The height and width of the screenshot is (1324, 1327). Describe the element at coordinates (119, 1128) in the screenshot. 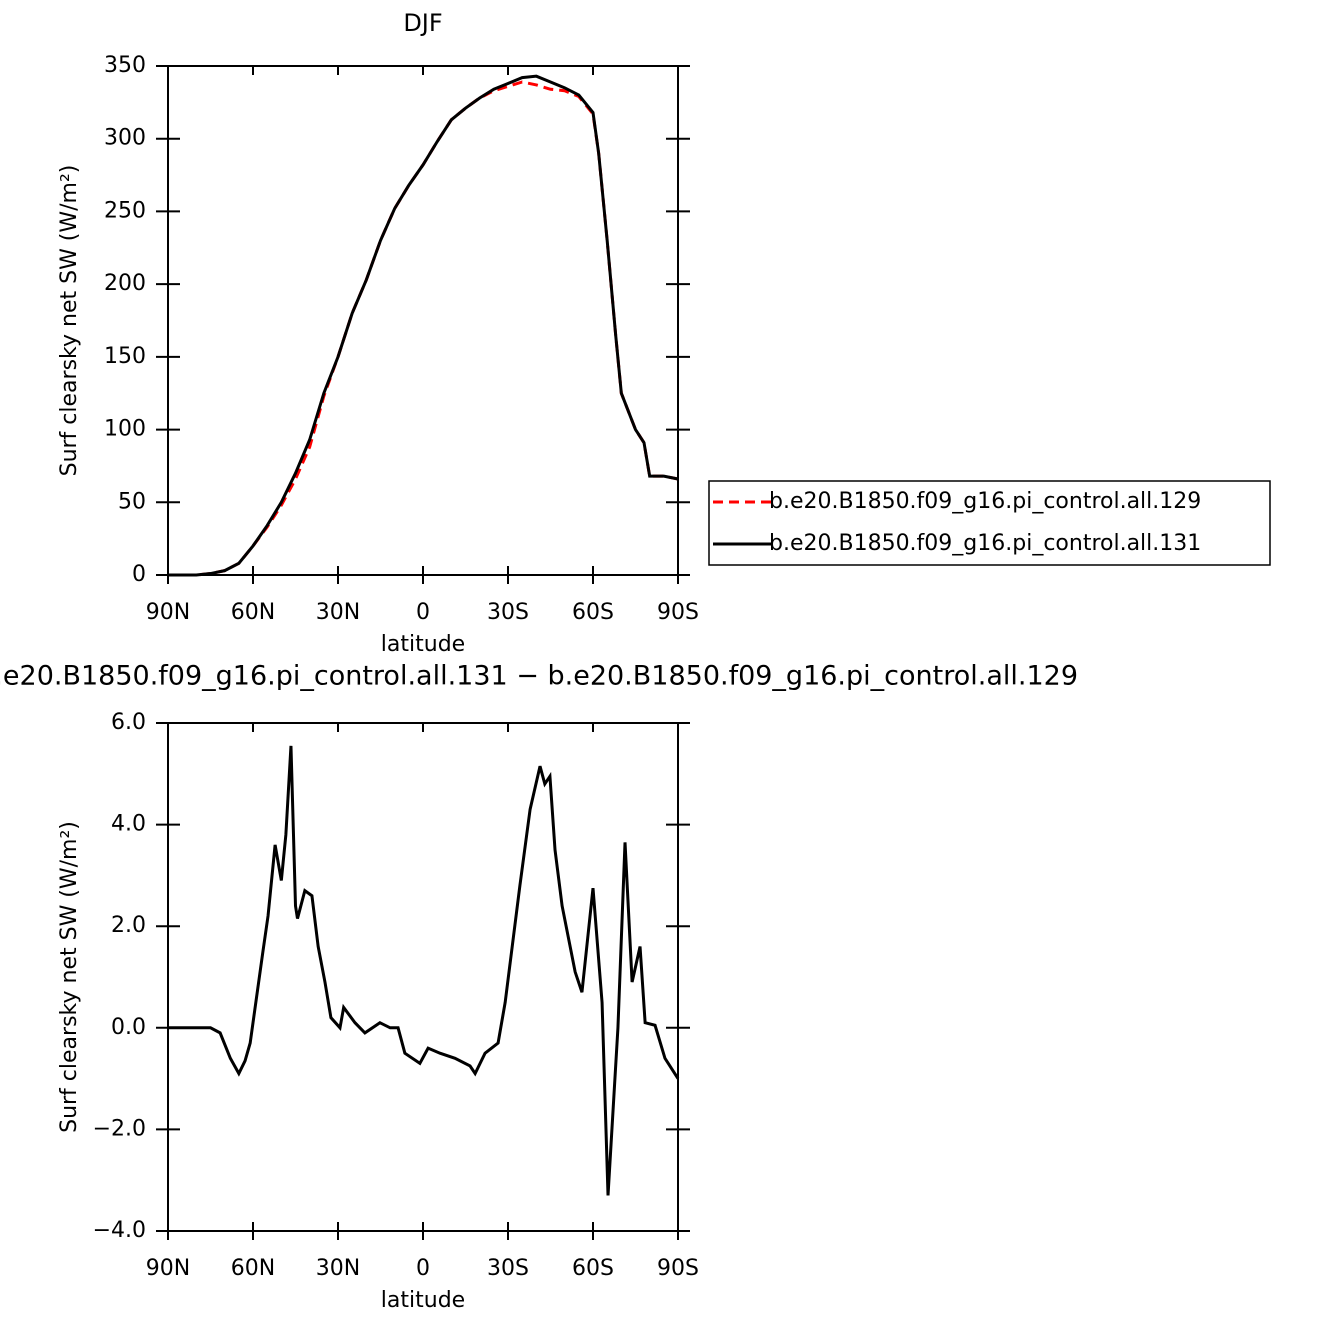

I see `y-tick-label: −2.0` at that location.